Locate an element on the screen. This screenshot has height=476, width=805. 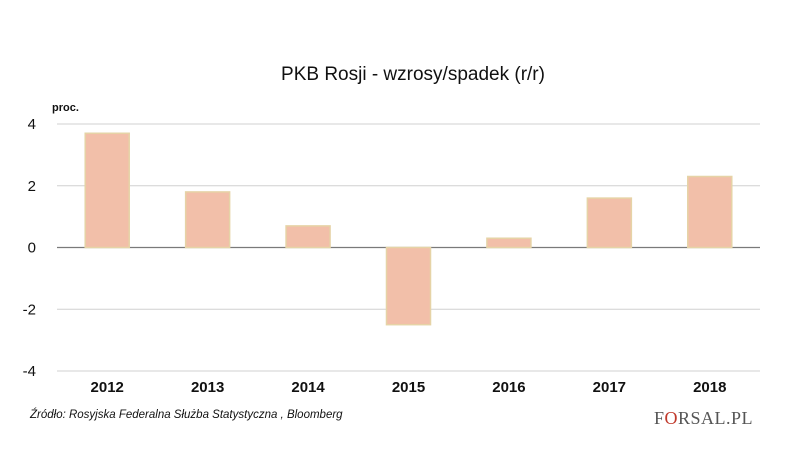
x-axis-ticks: 2012 2013 2014 2015 2016 2017 2018 is located at coordinates (409, 387).